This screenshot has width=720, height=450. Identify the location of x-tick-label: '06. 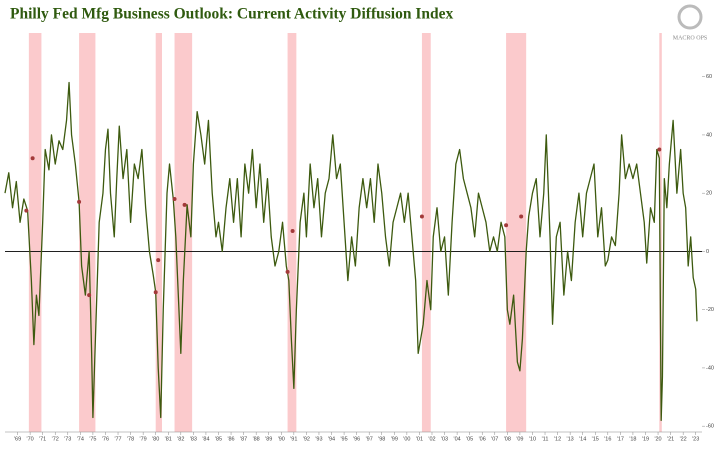
(482, 439).